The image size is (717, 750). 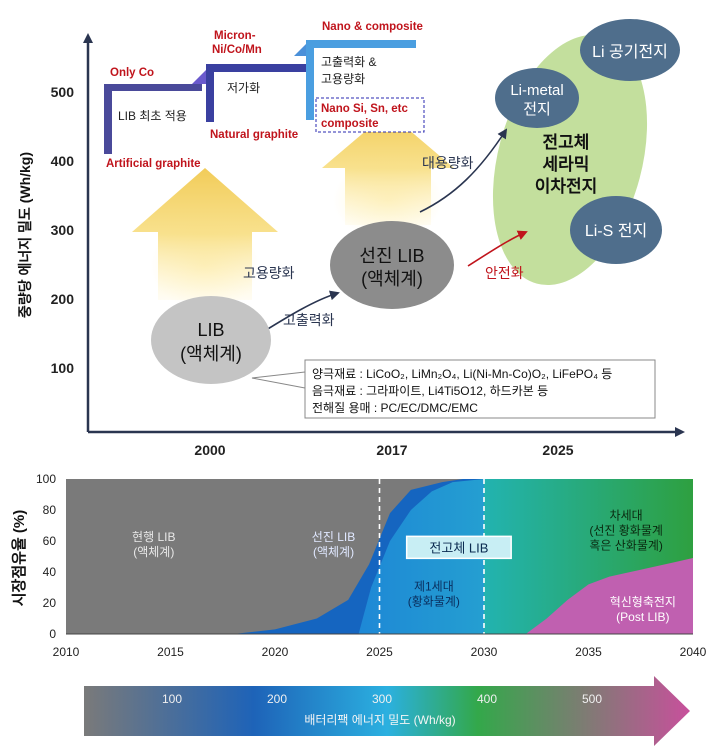 What do you see at coordinates (504, 273) in the screenshot?
I see `safety-label: 안전화` at bounding box center [504, 273].